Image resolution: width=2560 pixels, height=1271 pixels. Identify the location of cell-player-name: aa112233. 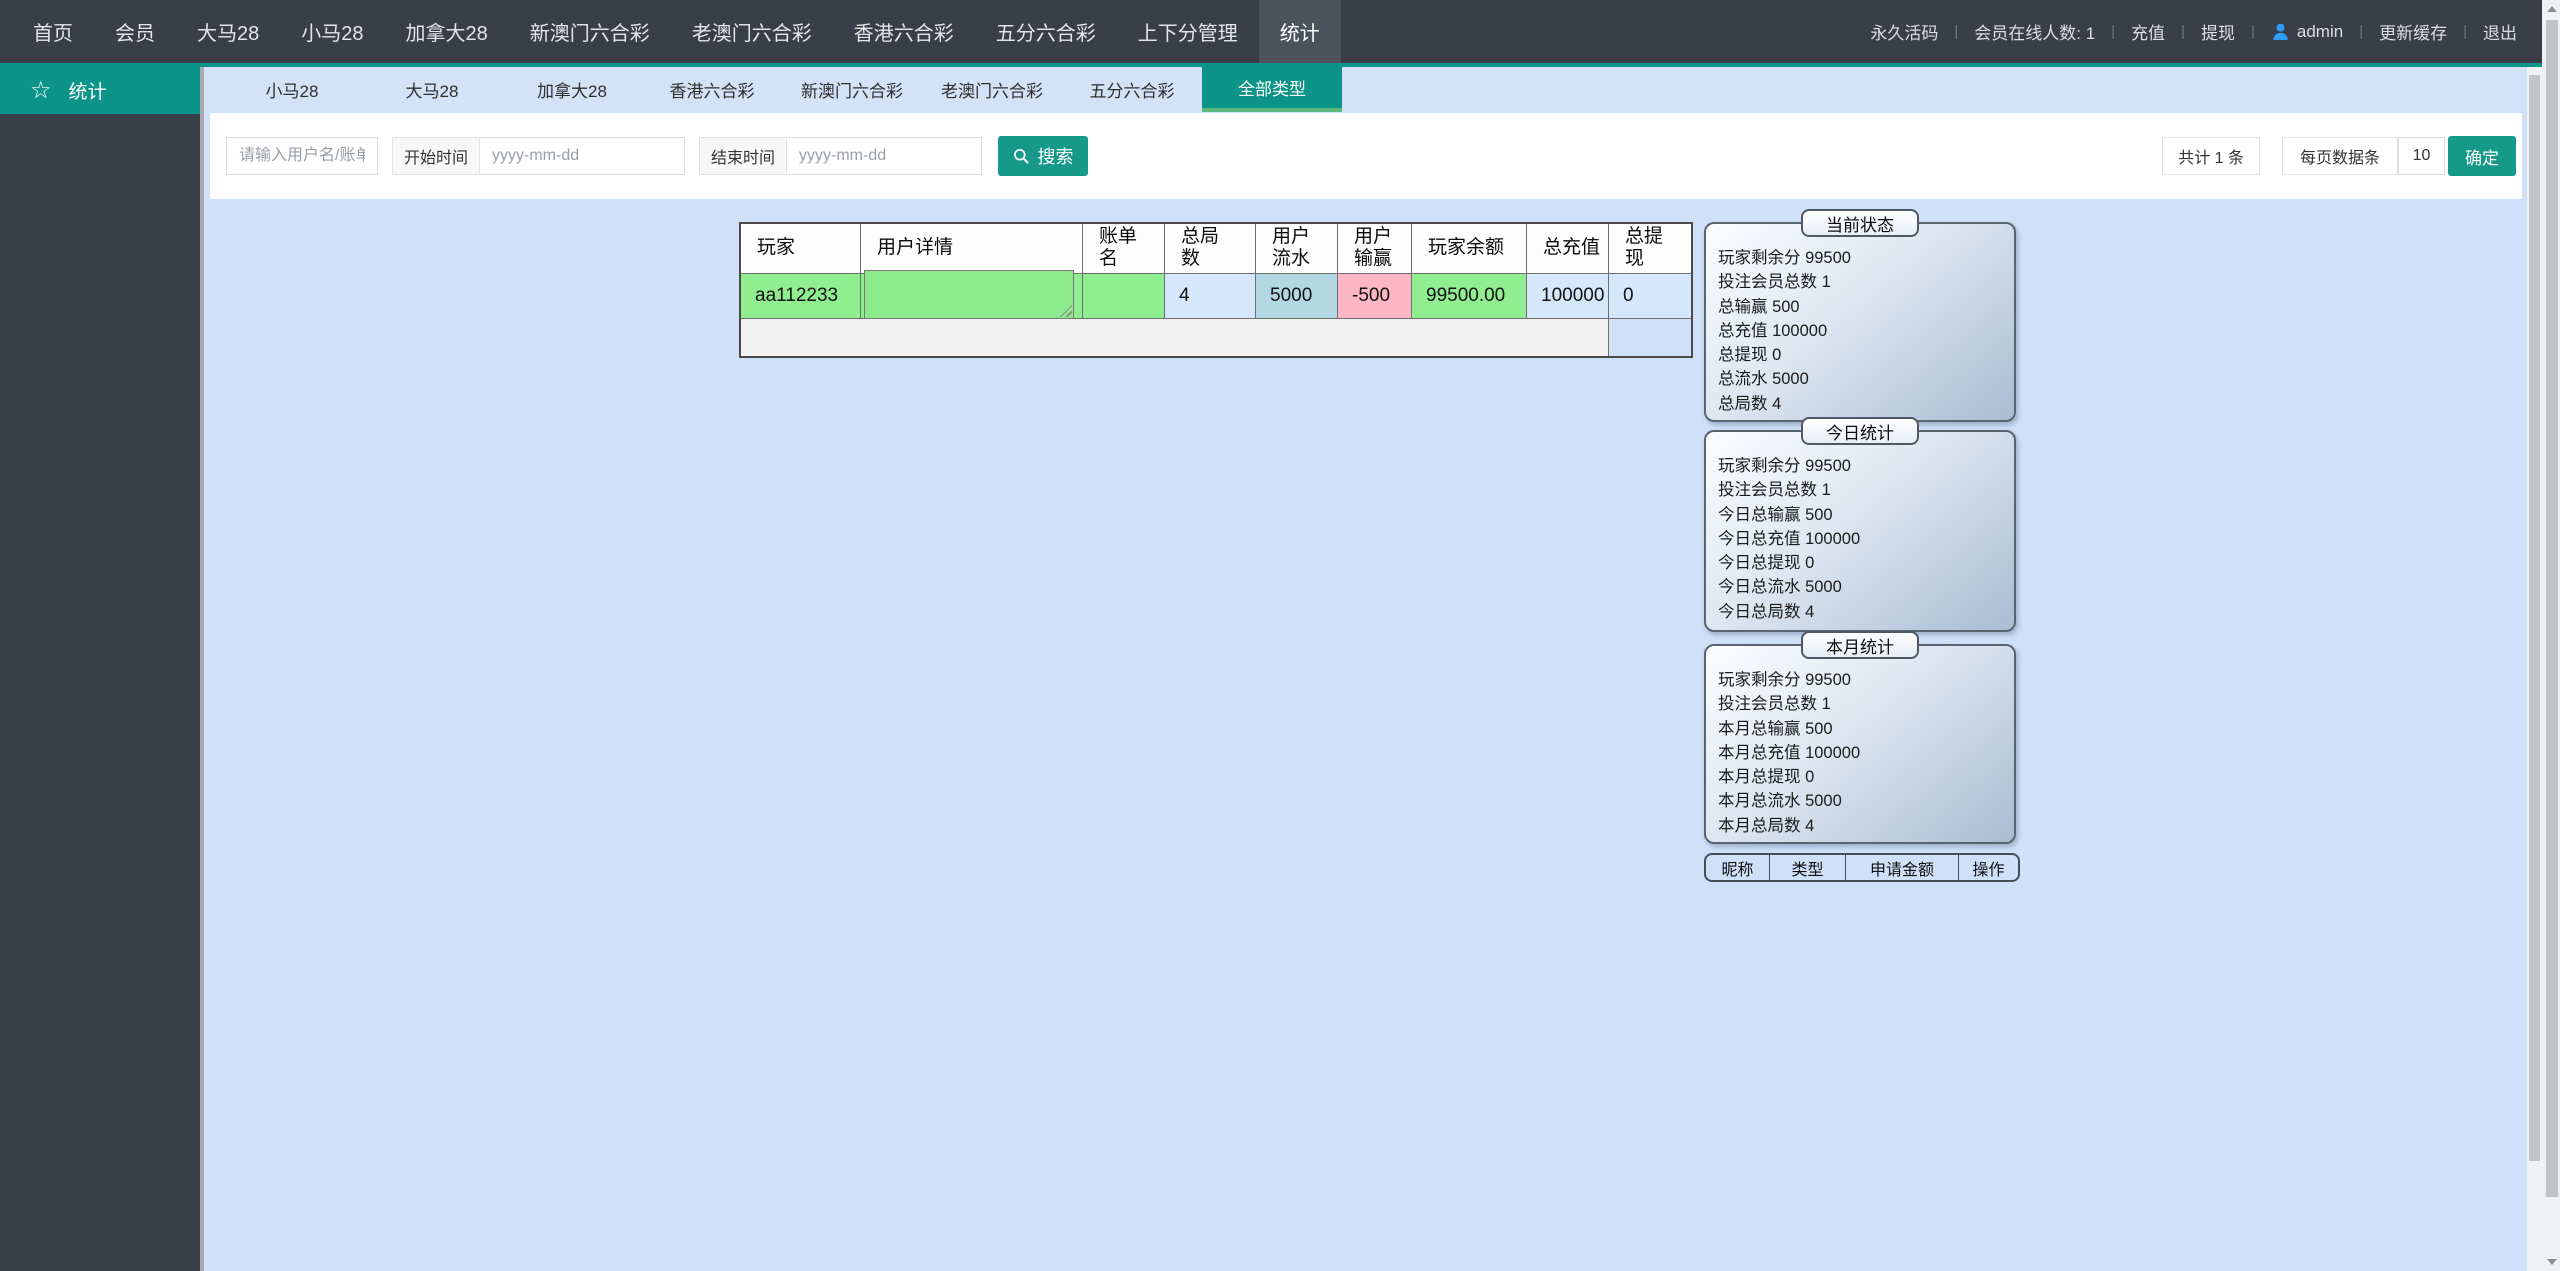
(801, 296).